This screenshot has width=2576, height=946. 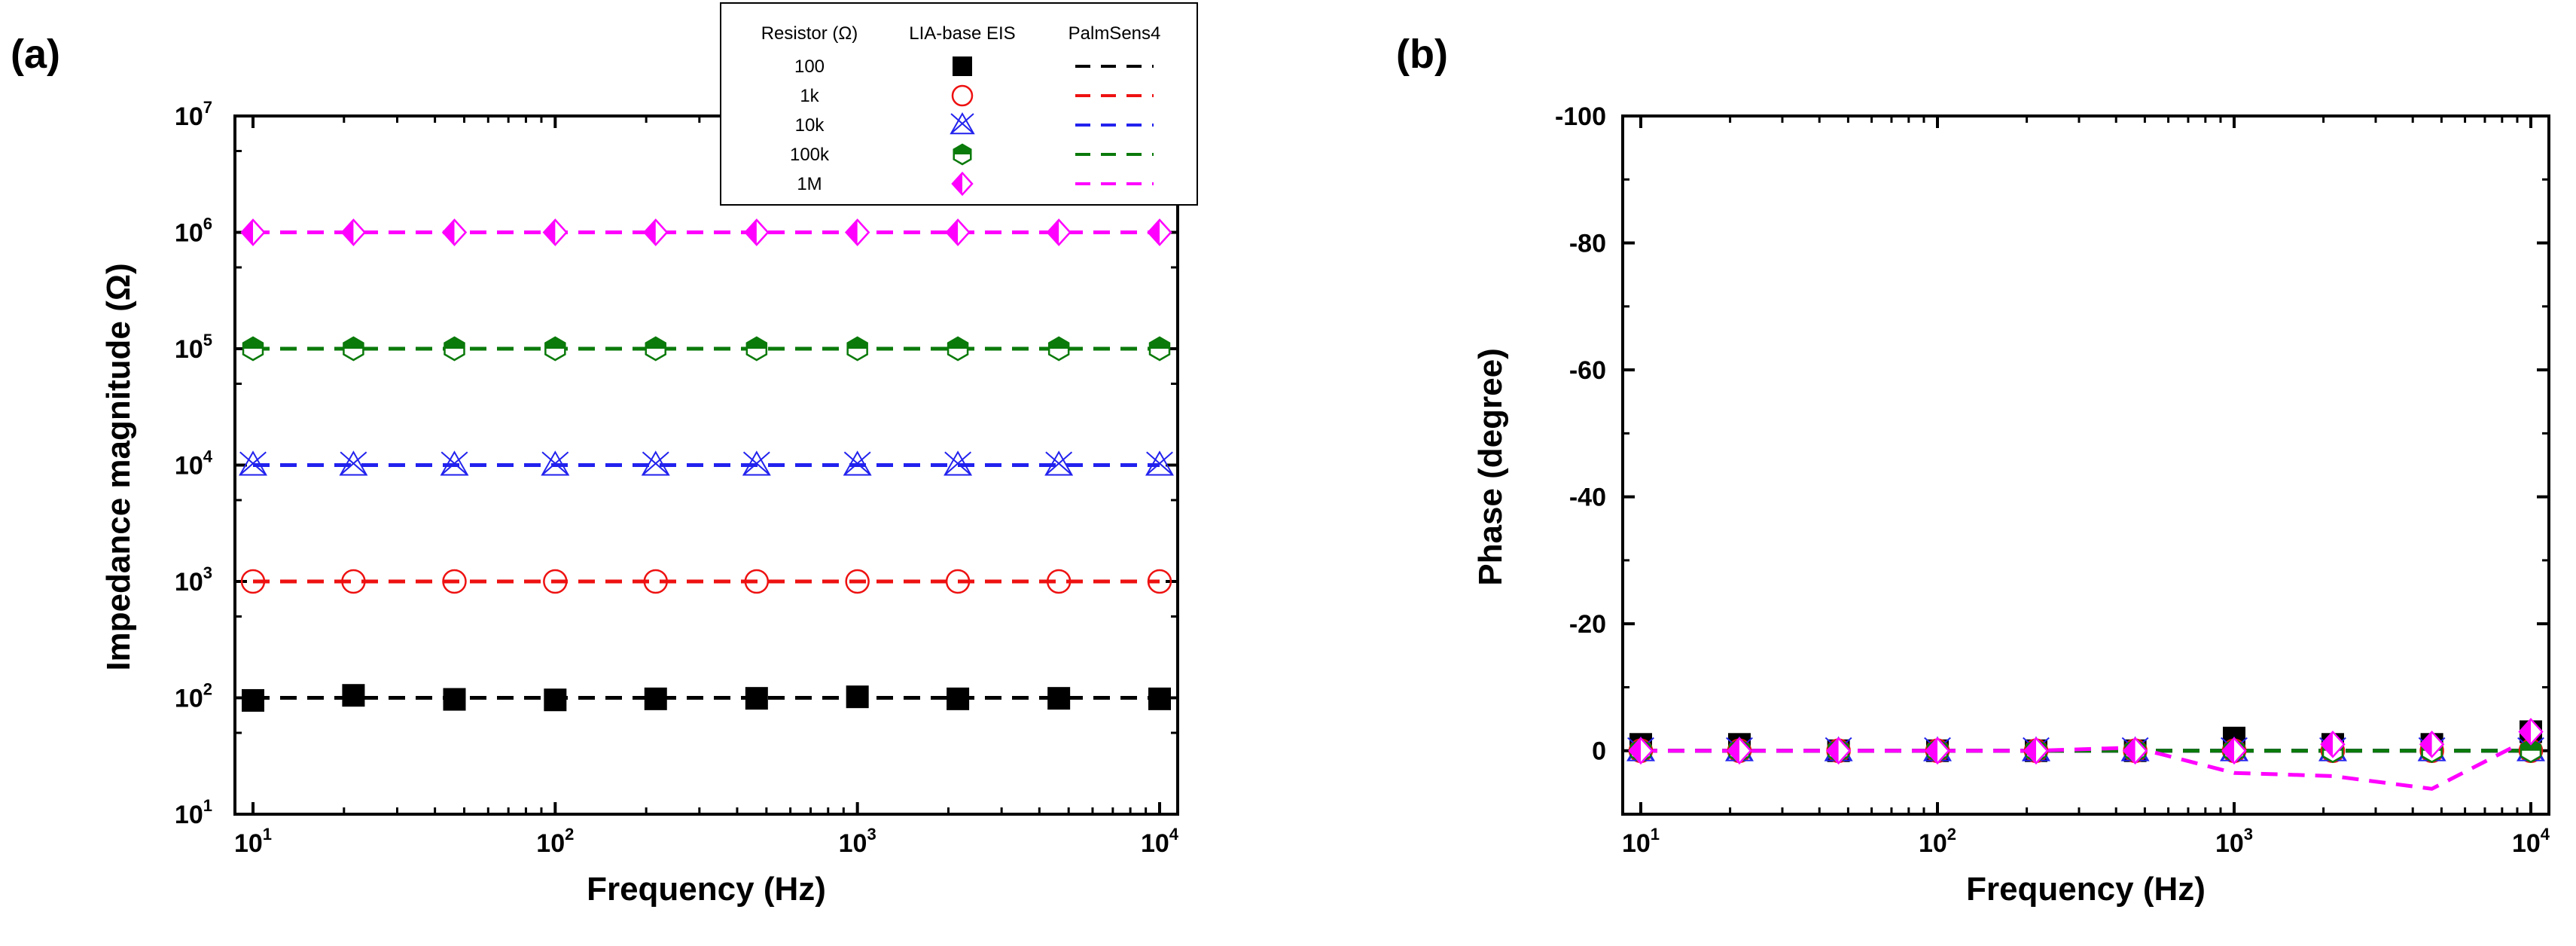 I want to click on y-tick-exponent: 2, so click(x=207, y=689).